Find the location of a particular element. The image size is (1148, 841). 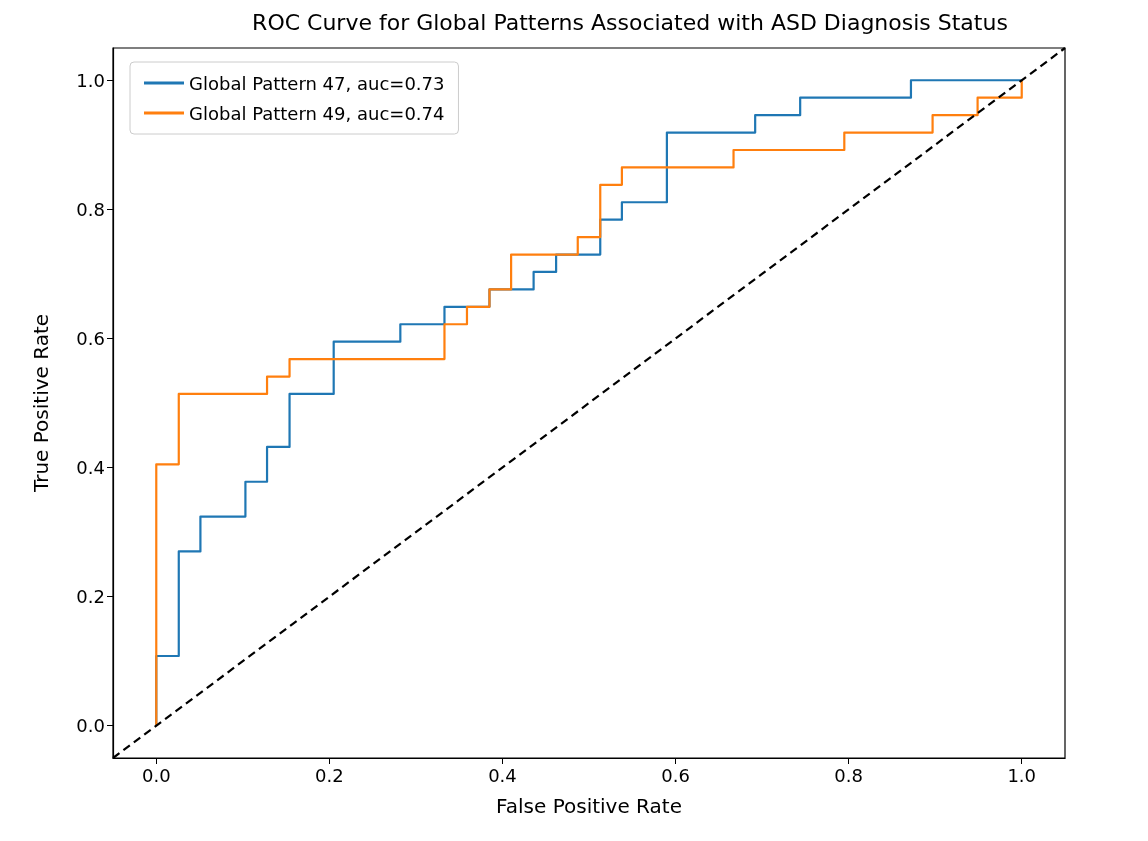

legend-label: Global Pattern 49, auc=0.74 is located at coordinates (317, 113).